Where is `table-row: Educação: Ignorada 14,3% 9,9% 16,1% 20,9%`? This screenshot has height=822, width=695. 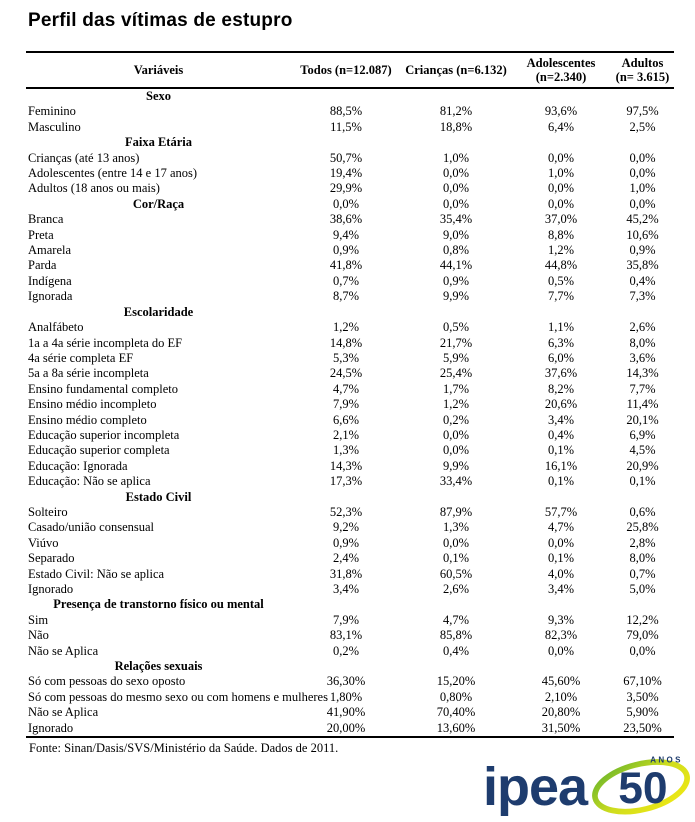
table-row: Educação: Ignorada 14,3% 9,9% 16,1% 20,9% is located at coordinates (350, 466).